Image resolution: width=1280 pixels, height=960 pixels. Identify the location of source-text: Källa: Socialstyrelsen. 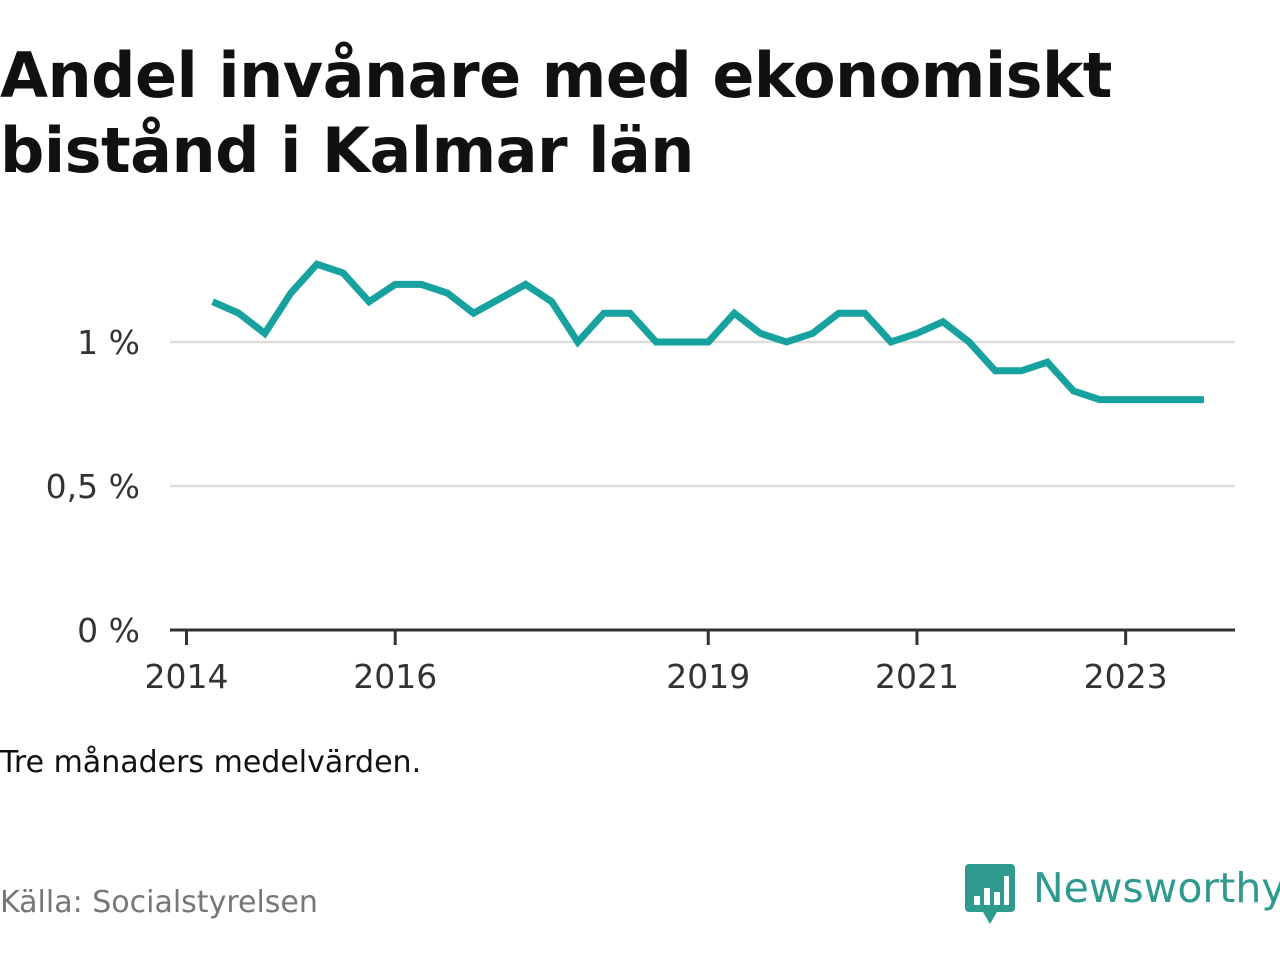
(159, 902).